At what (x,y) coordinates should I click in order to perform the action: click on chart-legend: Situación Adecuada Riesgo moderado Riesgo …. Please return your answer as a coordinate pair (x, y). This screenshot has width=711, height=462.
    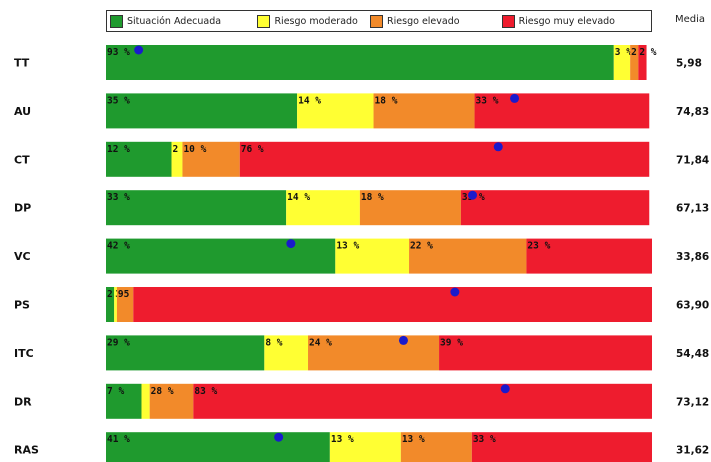
    Looking at the image, I should click on (379, 21).